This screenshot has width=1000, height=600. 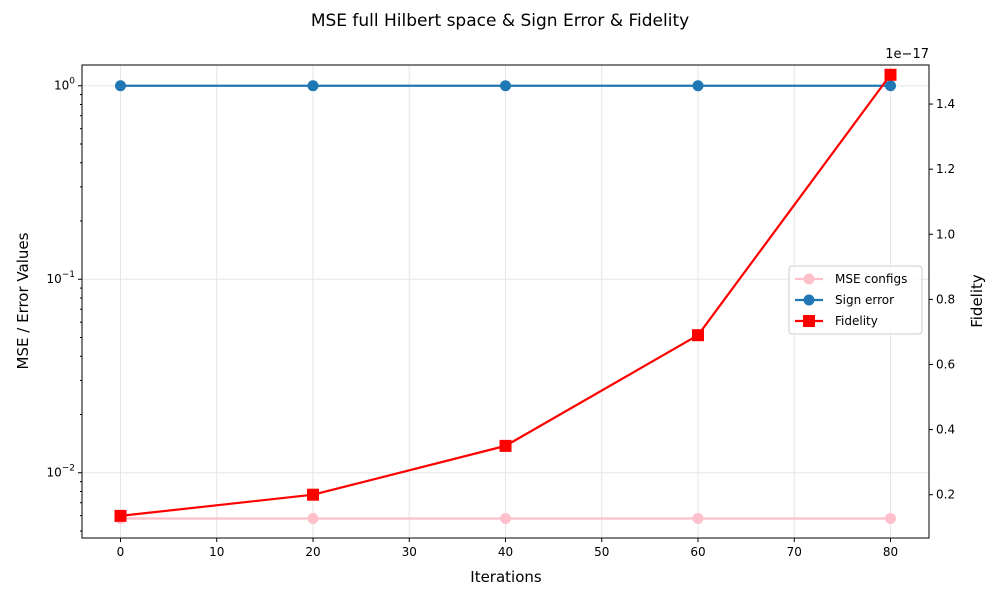 What do you see at coordinates (505, 552) in the screenshot?
I see `x-tick-label: 40` at bounding box center [505, 552].